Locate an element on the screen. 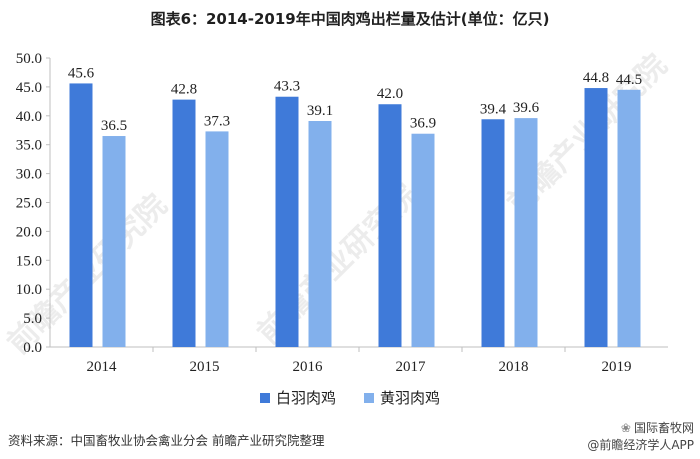 This screenshot has height=459, width=700. legend: 白羽肉鸡 黄羽肉鸡 is located at coordinates (350, 397).